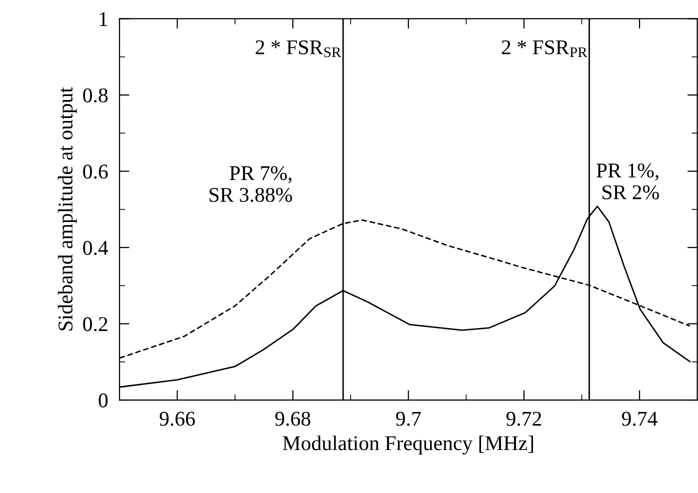  Describe the element at coordinates (408, 419) in the screenshot. I see `x-tick-label: 9.7` at that location.